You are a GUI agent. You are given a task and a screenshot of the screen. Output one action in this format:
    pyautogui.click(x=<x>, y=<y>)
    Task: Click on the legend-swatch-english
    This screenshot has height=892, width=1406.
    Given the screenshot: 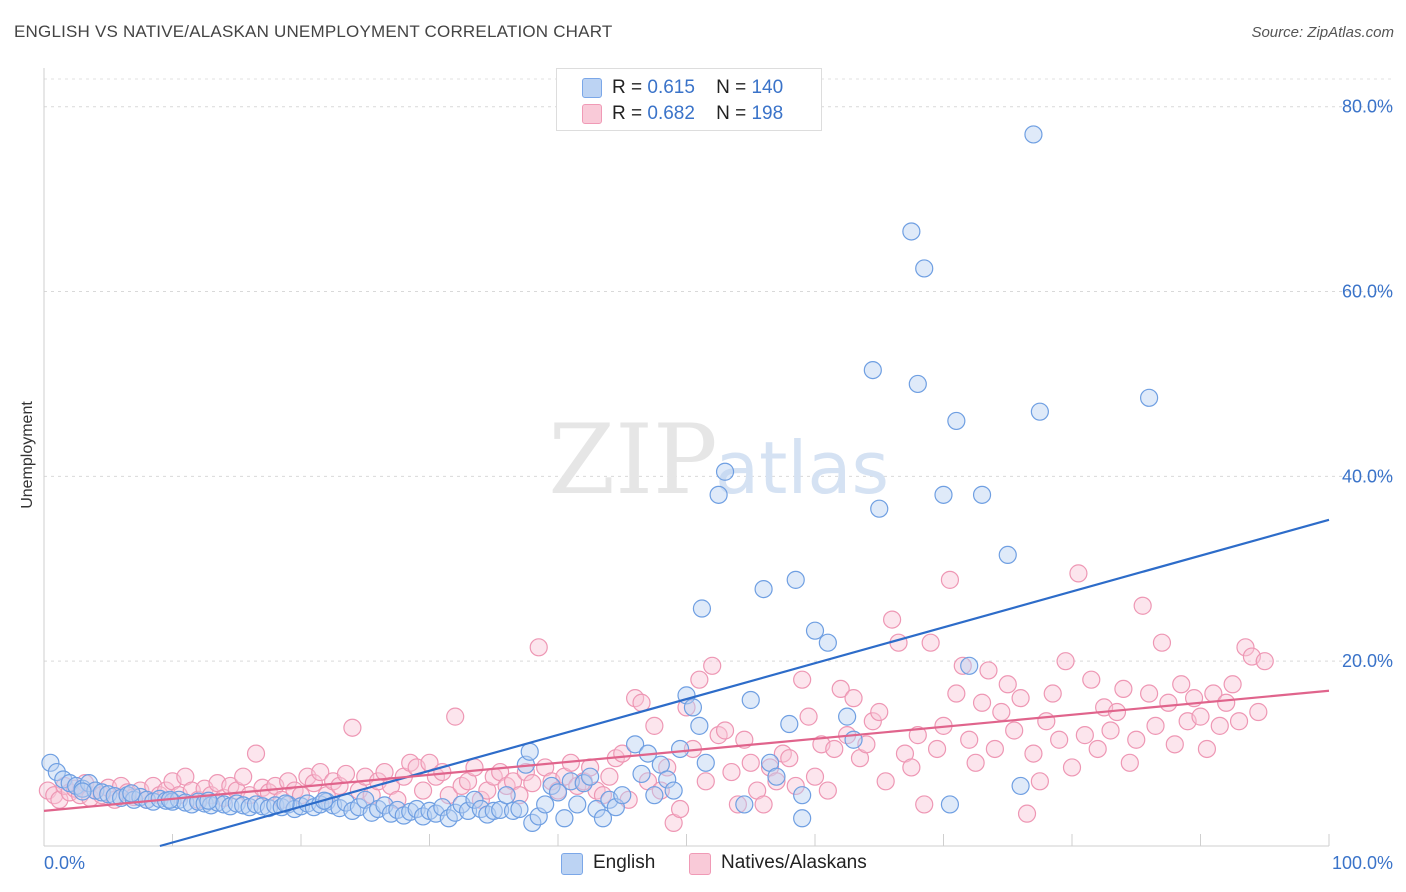 What is the action you would take?
    pyautogui.click(x=592, y=88)
    